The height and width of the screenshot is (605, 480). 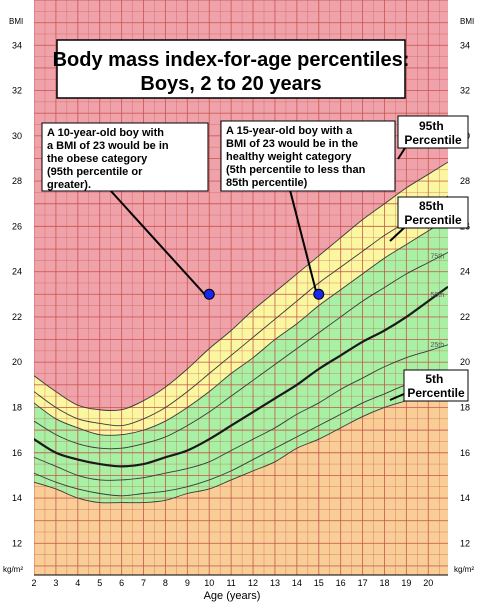 What do you see at coordinates (465, 407) in the screenshot?
I see `y-tick-label-right: 18` at bounding box center [465, 407].